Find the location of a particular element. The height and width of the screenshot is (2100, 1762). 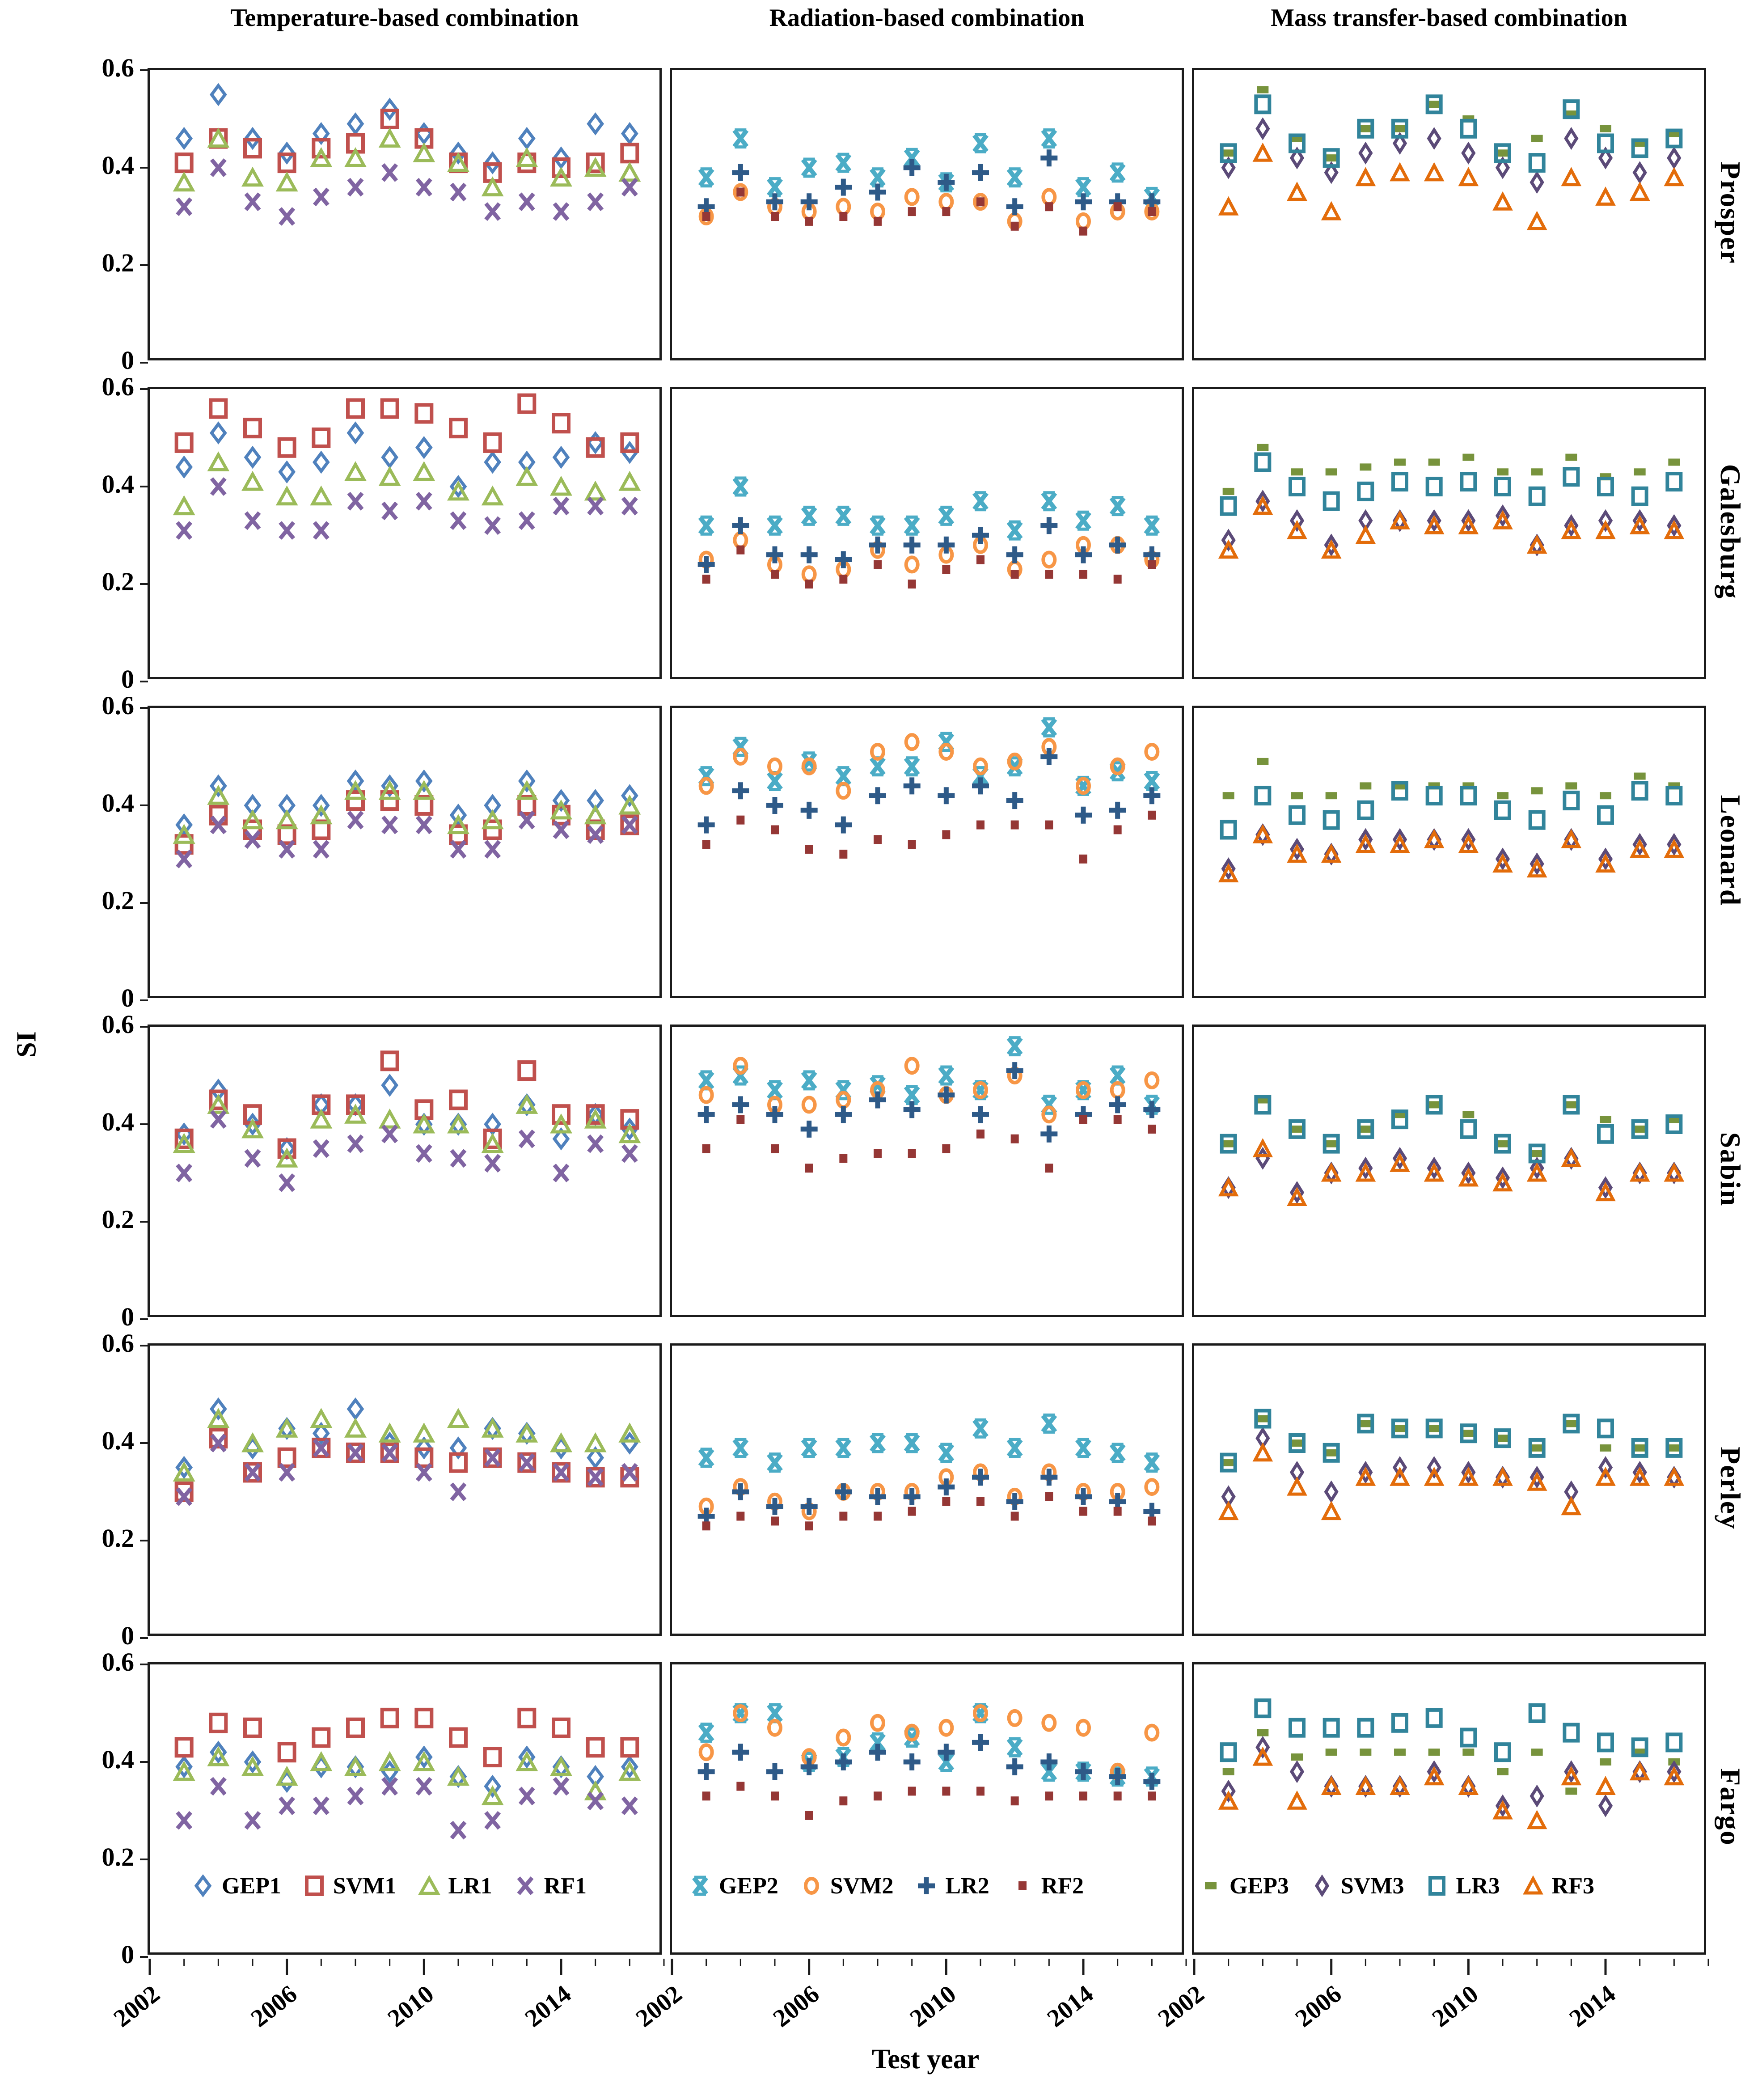

legend-item-GEP2: GEP2 is located at coordinates (733, 1885).